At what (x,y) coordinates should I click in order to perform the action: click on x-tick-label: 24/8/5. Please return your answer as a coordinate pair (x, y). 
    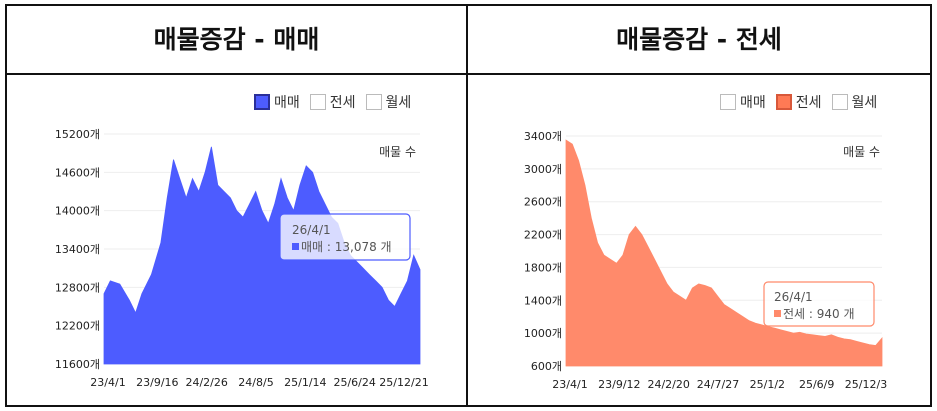
    Looking at the image, I should click on (255, 382).